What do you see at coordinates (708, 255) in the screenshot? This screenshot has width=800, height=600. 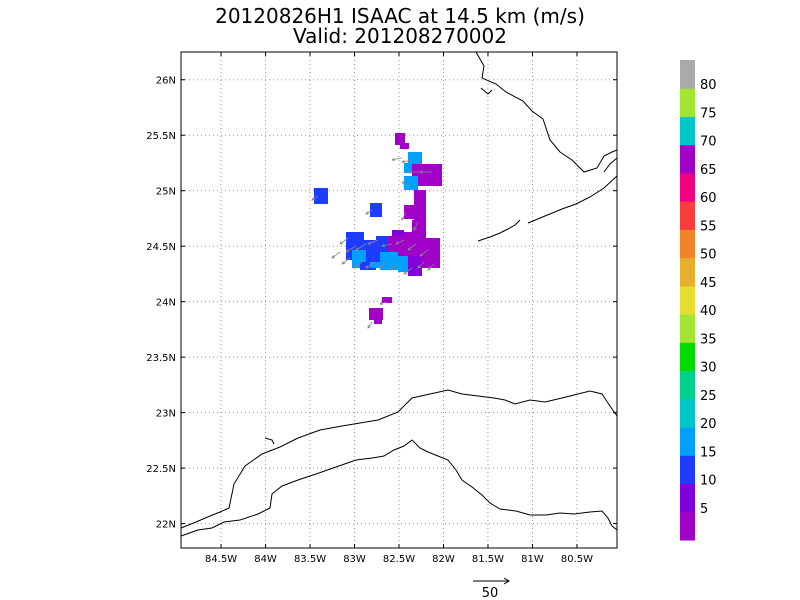 I see `colorbar-label: 50` at bounding box center [708, 255].